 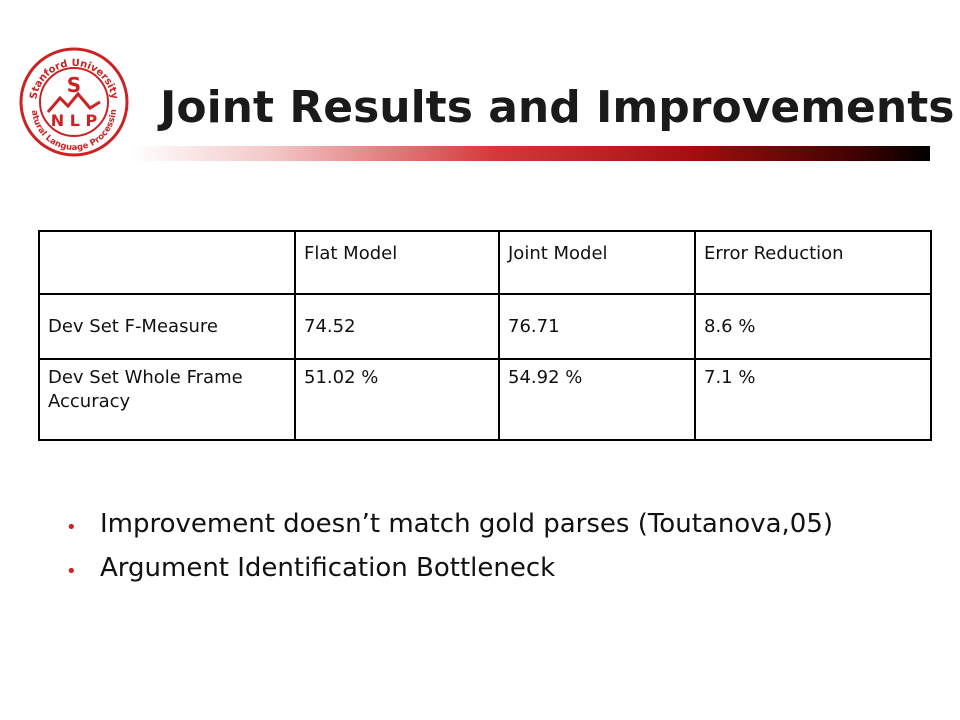 I want to click on table-cell: 8.6 %, so click(x=813, y=327).